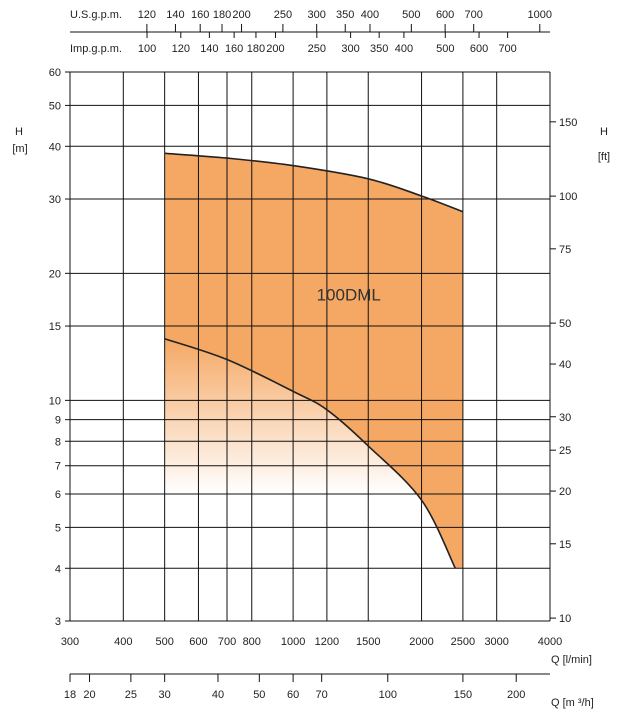 The image size is (619, 713). What do you see at coordinates (479, 49) in the screenshot?
I see `impgpm-tick-label-600: 600` at bounding box center [479, 49].